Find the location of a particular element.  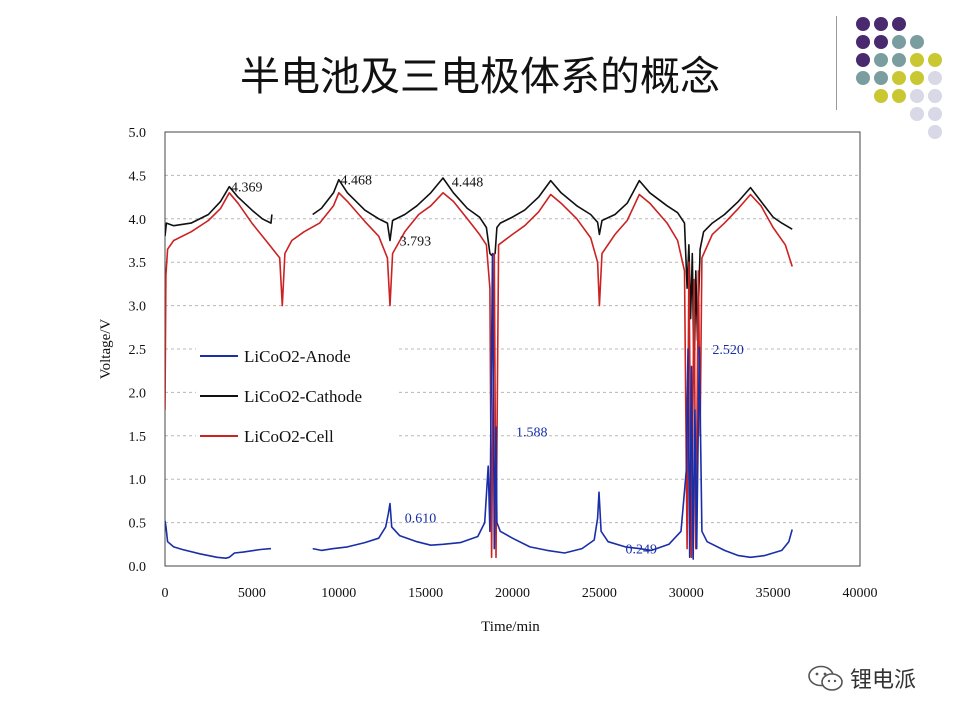

legend: LiCoO2-Anode LiCoO2-Cathode LiCoO2-Cell is located at coordinates (296, 395).